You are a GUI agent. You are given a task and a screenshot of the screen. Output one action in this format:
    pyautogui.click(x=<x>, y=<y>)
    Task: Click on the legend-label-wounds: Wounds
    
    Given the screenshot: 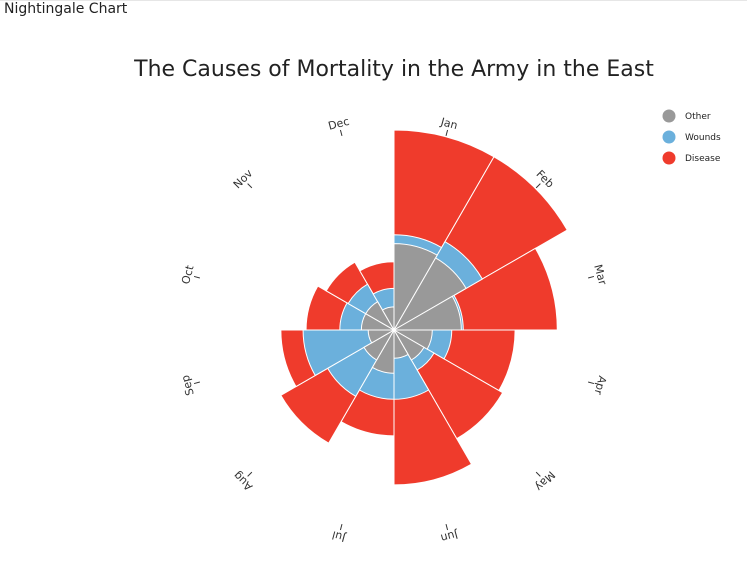 What is the action you would take?
    pyautogui.click(x=703, y=138)
    